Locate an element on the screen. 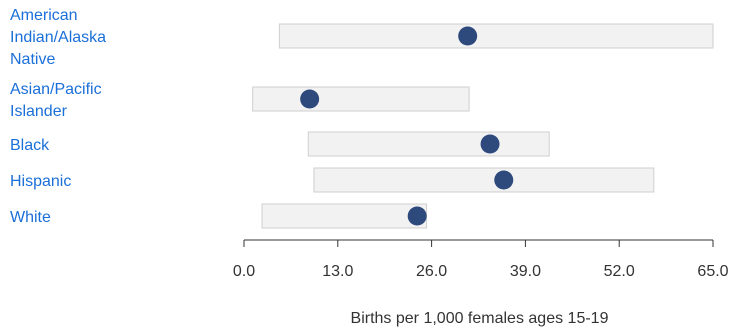 The width and height of the screenshot is (733, 332). category-label: Islander is located at coordinates (39, 111).